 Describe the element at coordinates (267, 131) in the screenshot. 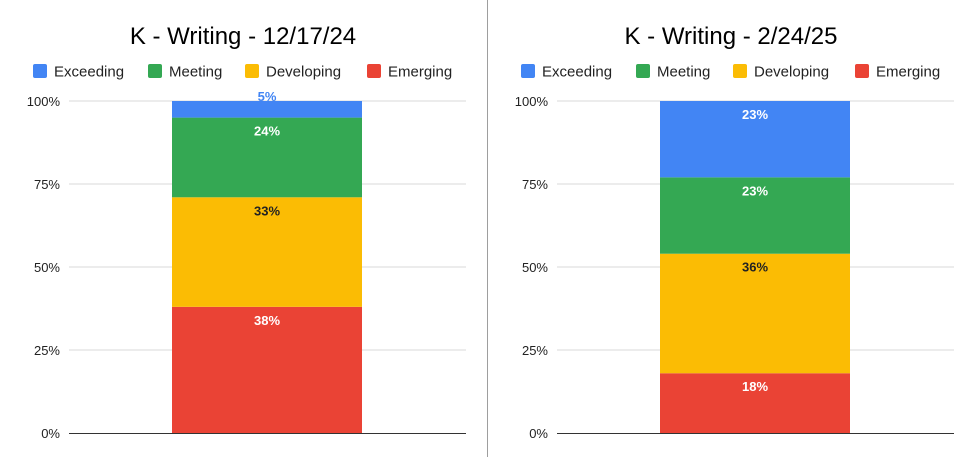

I see `data-label-meeting: 24%` at that location.